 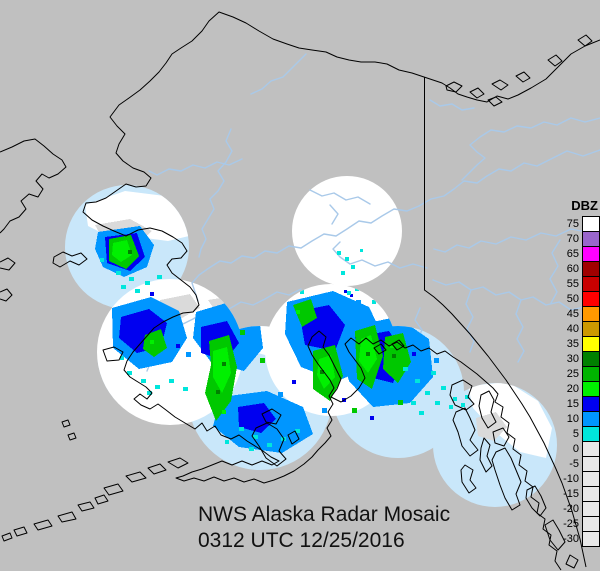 I want to click on radar-coverage-circle, so click(x=347, y=231).